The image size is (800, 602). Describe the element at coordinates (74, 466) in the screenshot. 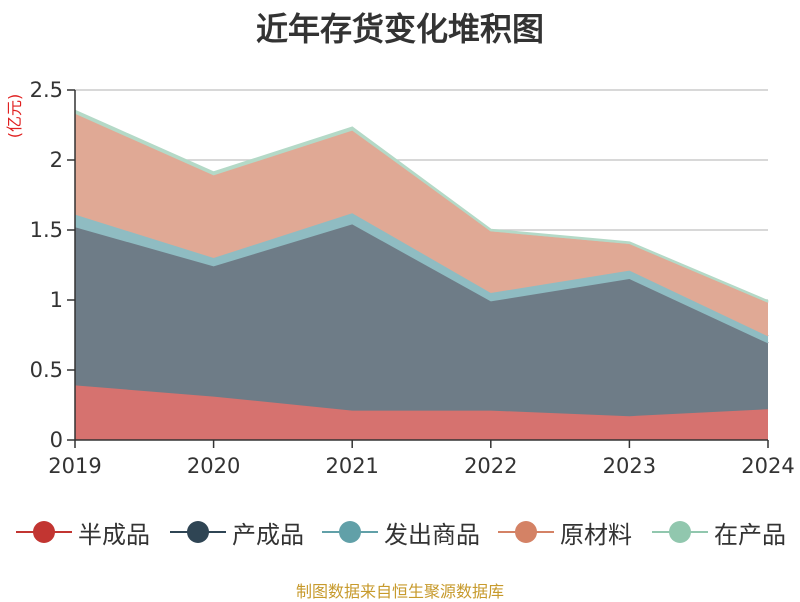

I see `x-tick-label: 2019` at that location.